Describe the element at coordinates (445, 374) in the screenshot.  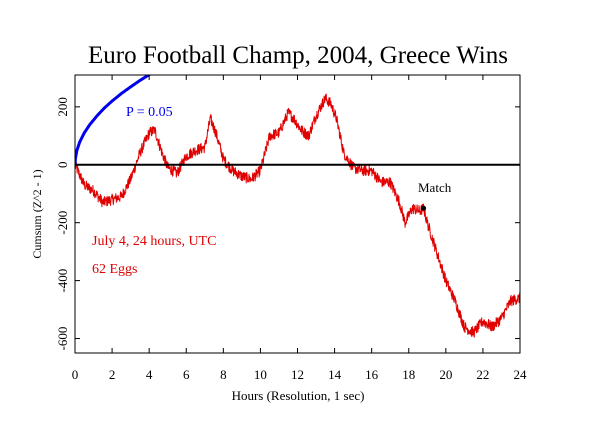
I see `x-tick-label: 20` at that location.